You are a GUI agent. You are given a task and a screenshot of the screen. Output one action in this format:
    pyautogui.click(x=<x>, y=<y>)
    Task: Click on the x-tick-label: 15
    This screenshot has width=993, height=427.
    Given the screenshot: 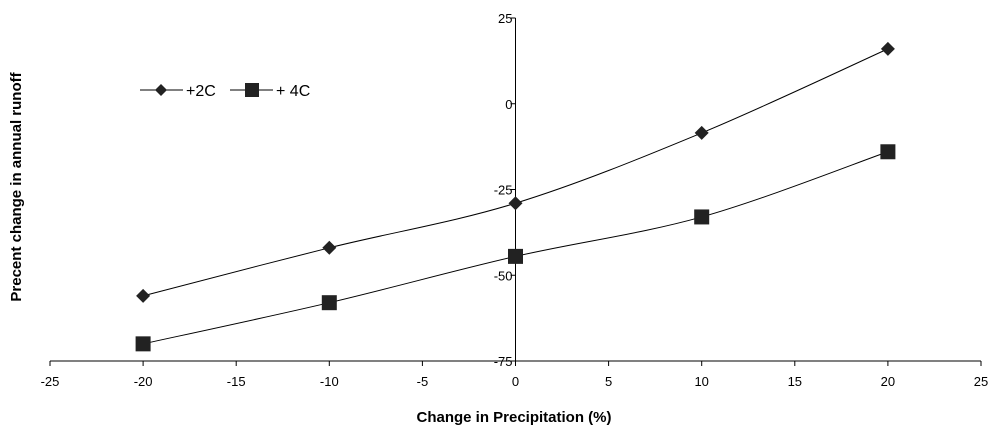 What is the action you would take?
    pyautogui.click(x=795, y=381)
    